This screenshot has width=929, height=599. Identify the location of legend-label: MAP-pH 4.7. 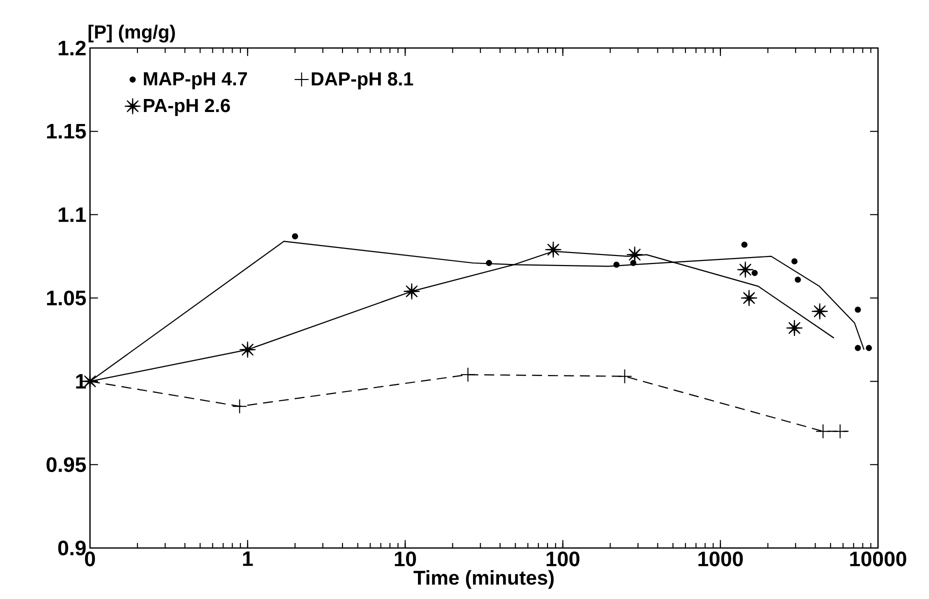
(195, 81).